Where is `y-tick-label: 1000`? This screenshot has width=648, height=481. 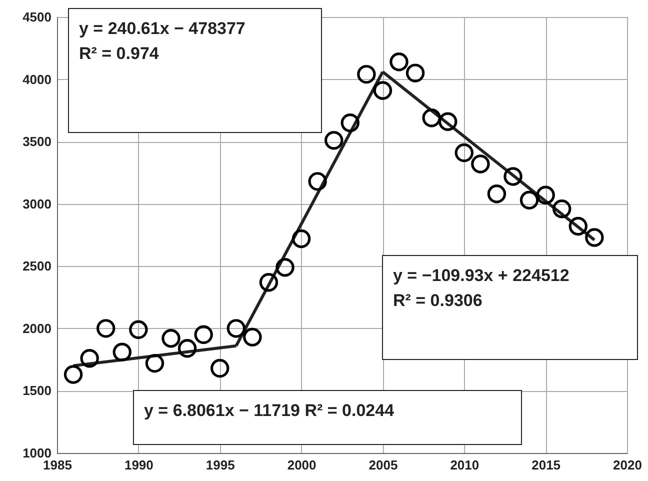
y-tick-label: 1000 is located at coordinates (37, 453).